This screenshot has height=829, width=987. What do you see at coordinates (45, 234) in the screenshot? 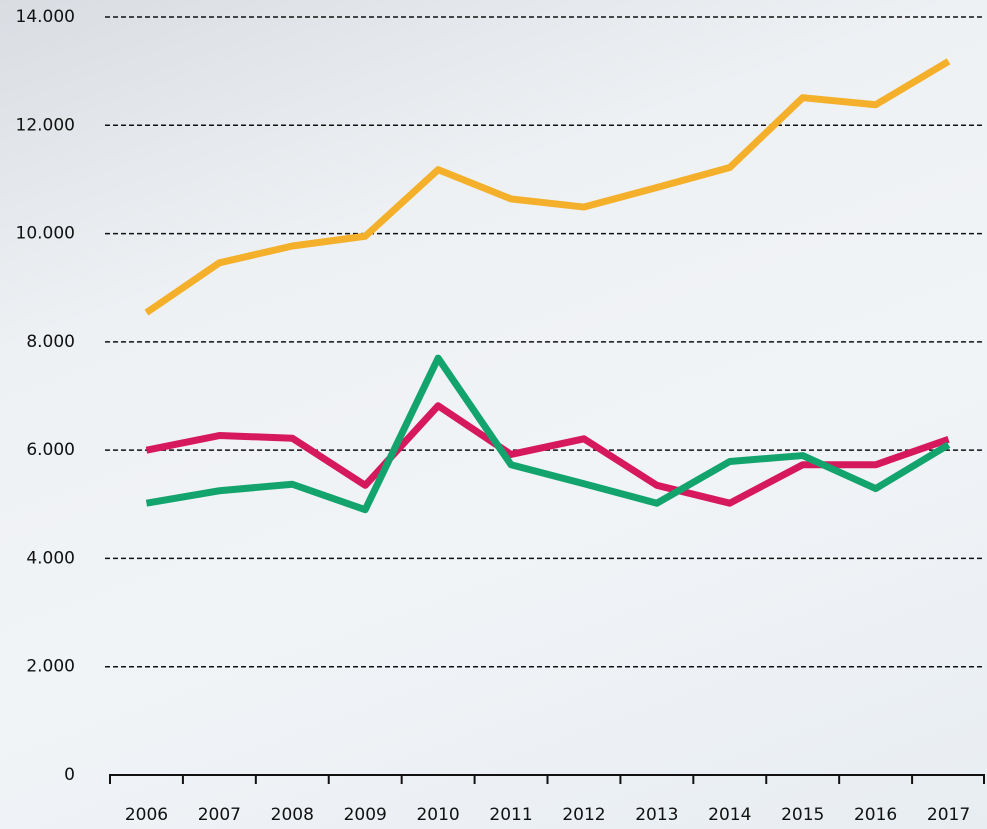
I see `y-tick-label: 10.000` at bounding box center [45, 234].